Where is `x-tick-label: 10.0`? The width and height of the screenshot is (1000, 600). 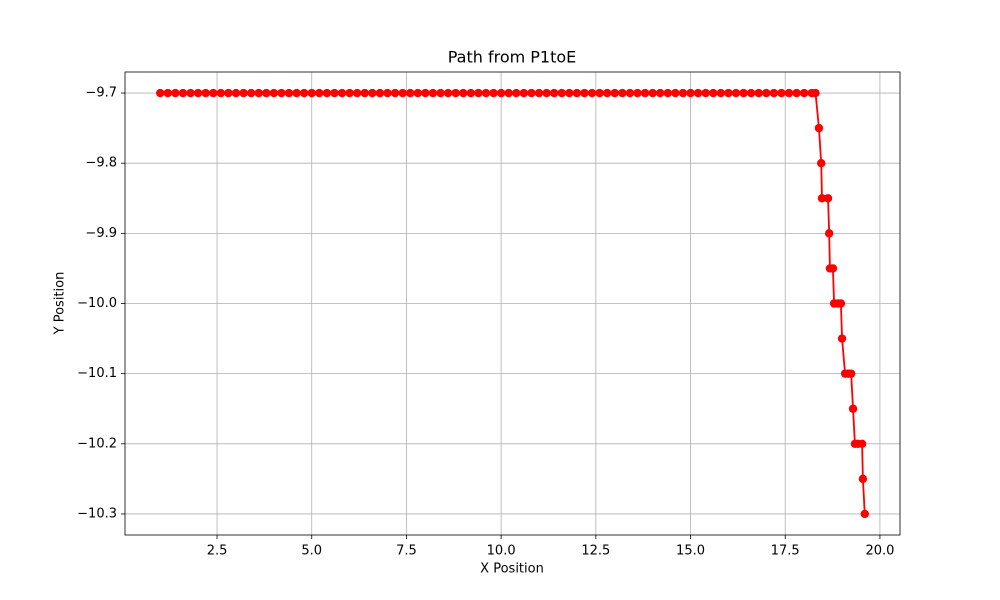 x-tick-label: 10.0 is located at coordinates (501, 551).